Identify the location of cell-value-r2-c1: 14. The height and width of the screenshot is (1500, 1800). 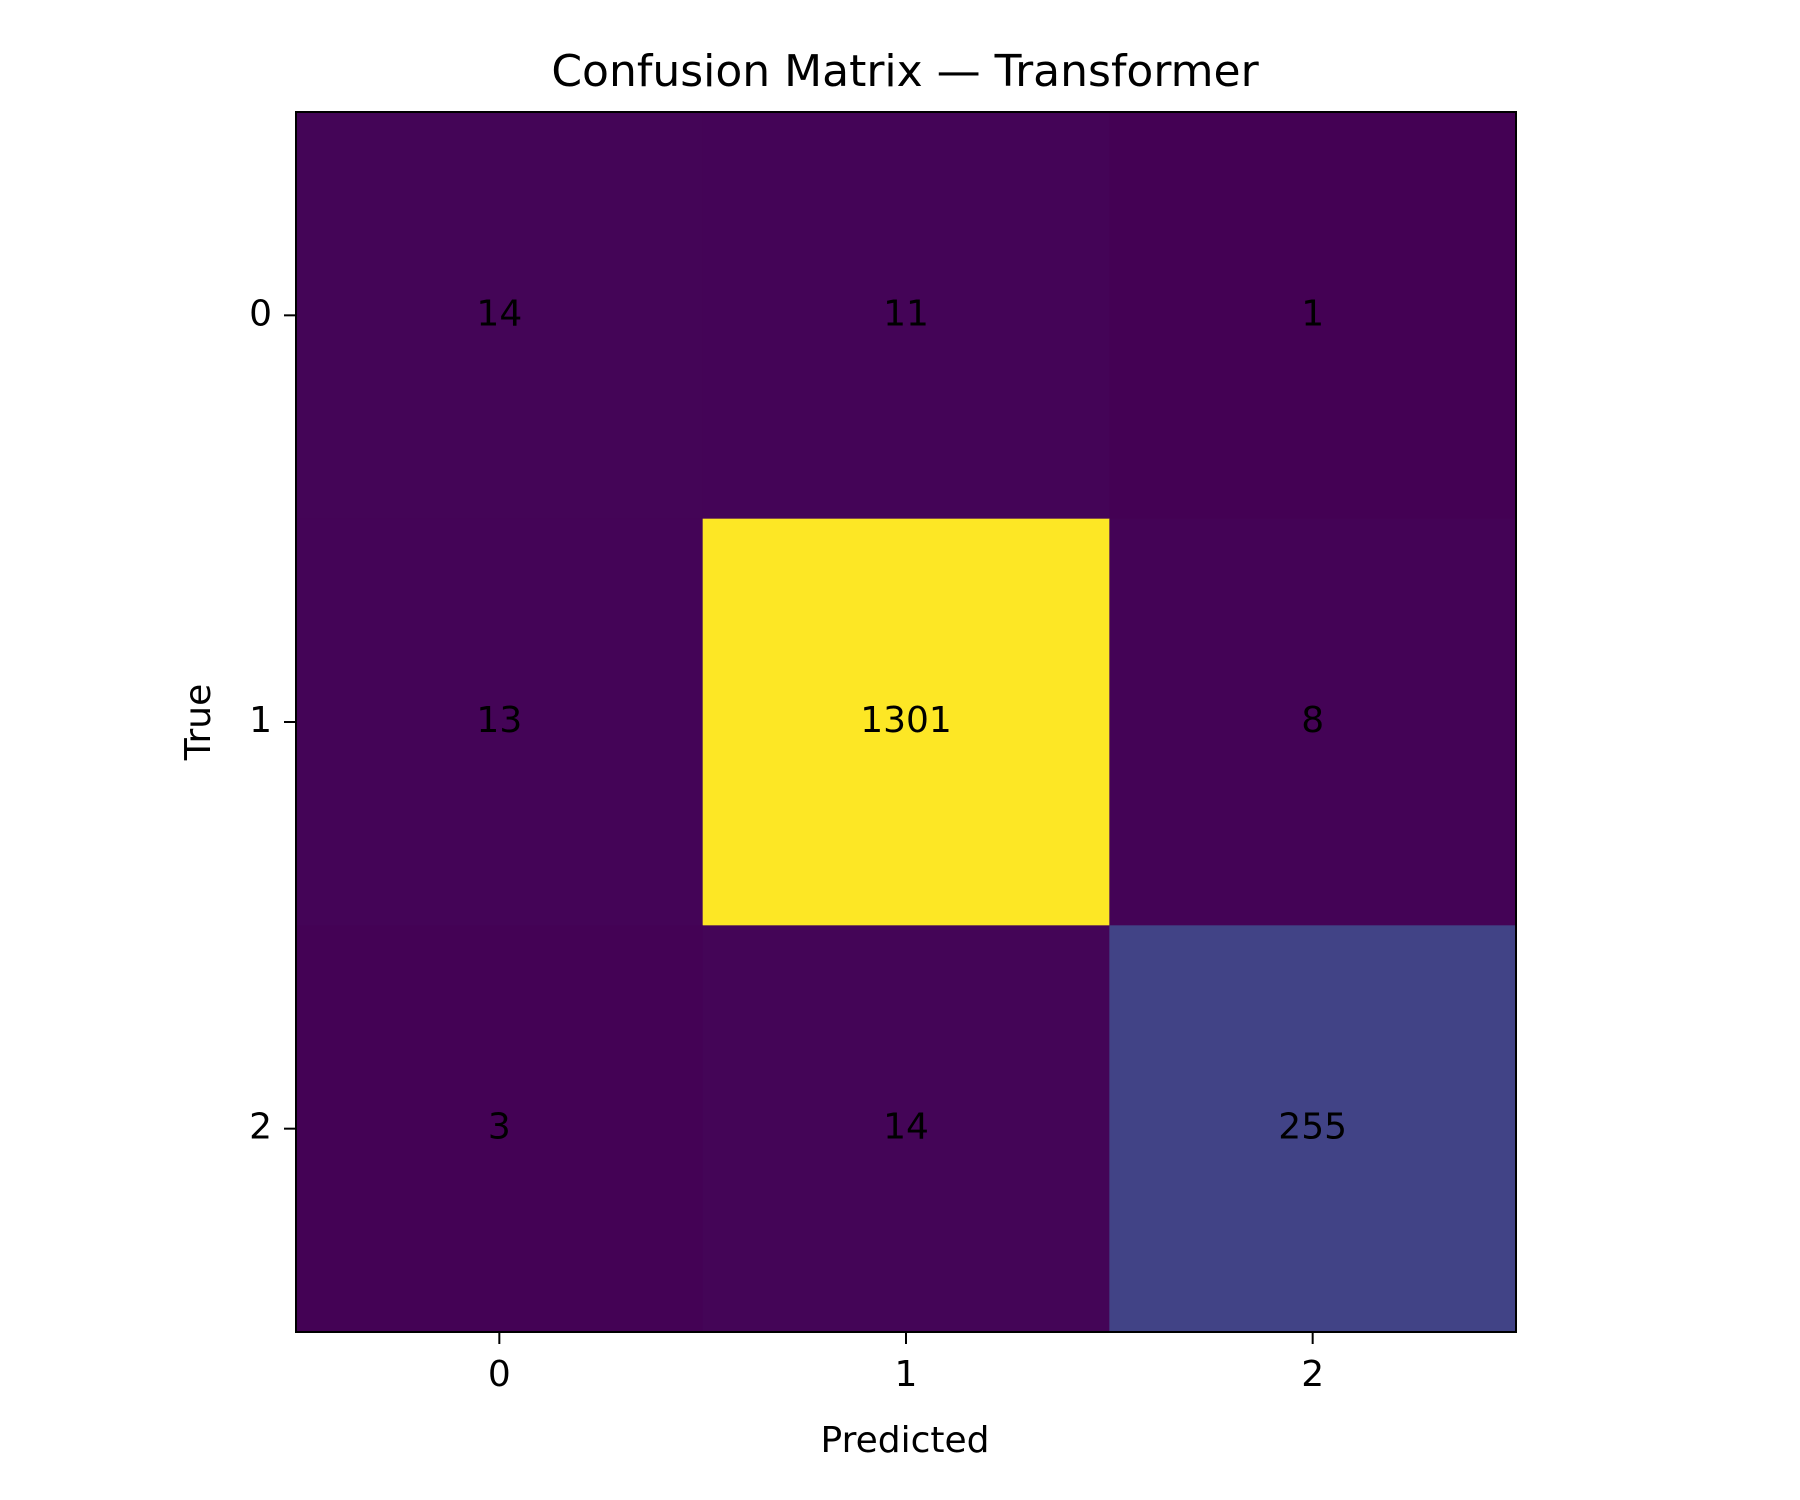
(906, 1127).